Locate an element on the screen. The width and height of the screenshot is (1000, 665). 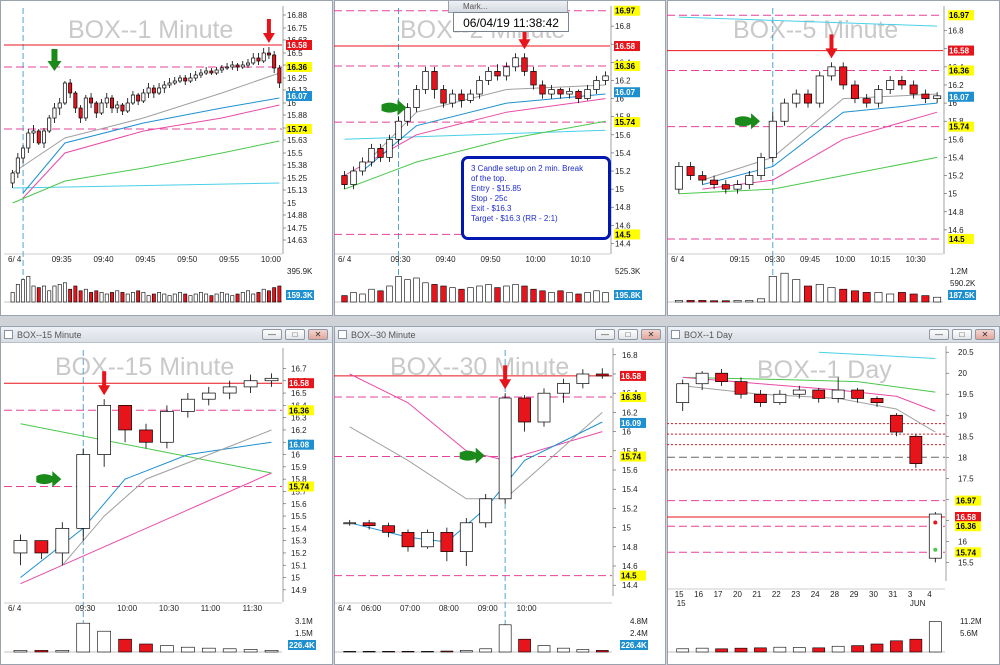
price-tag-label: 15.74 is located at coordinates (631, 457).